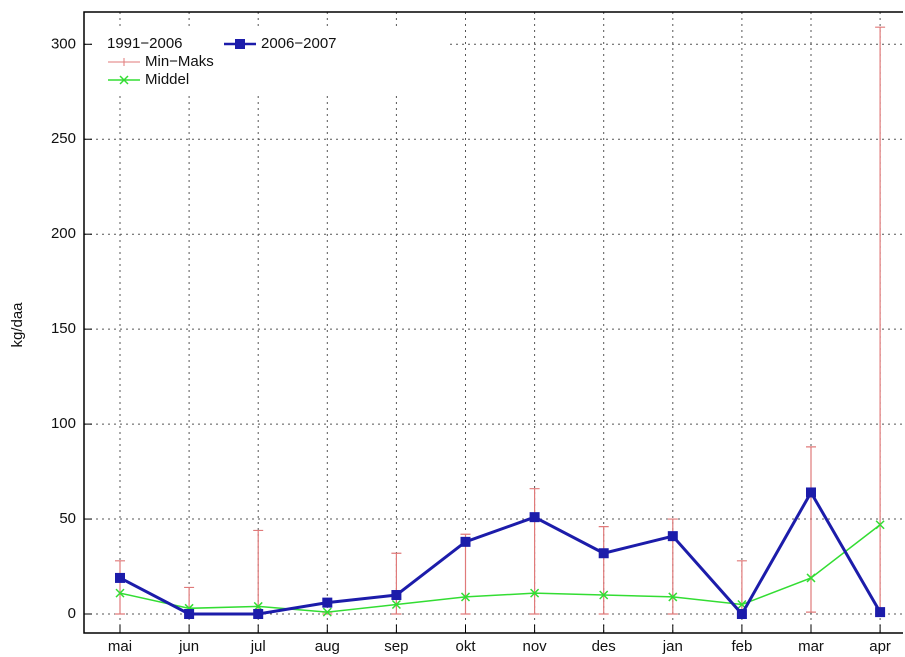  I want to click on y-tick-label: 200, so click(63, 233).